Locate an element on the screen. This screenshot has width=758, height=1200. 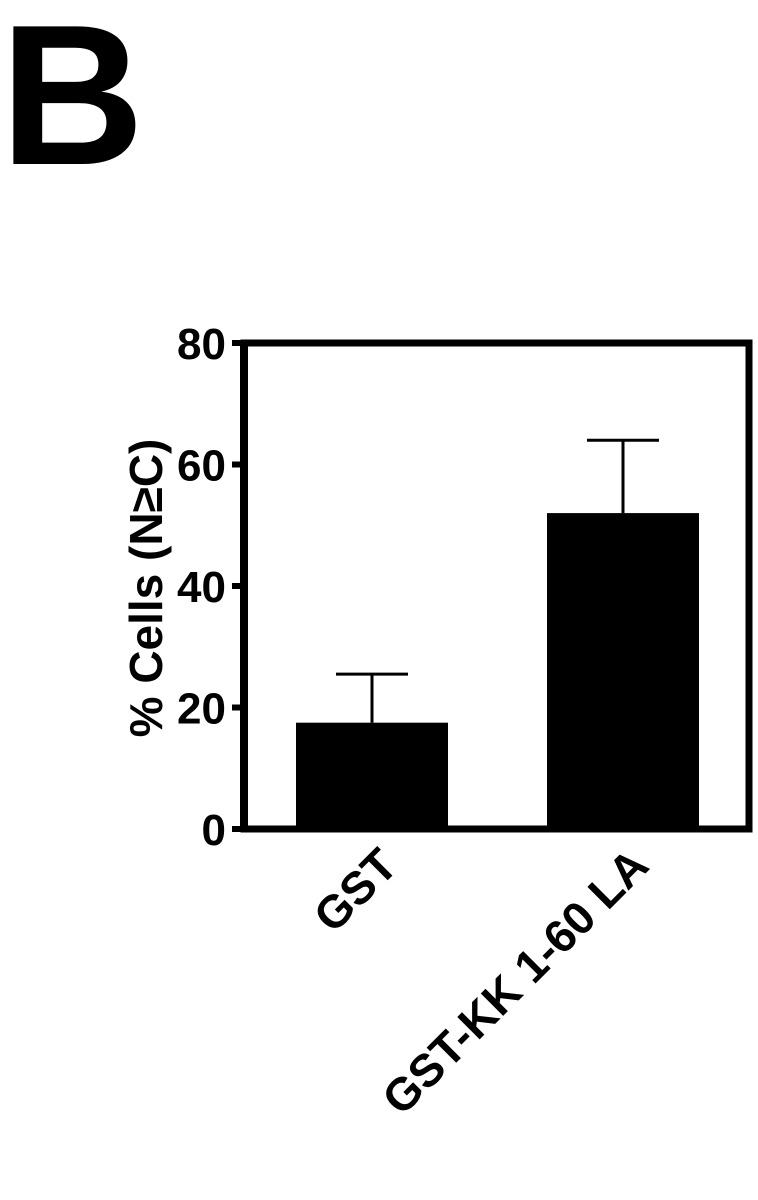
bar-gst-kk-1-60-la is located at coordinates (623, 671).